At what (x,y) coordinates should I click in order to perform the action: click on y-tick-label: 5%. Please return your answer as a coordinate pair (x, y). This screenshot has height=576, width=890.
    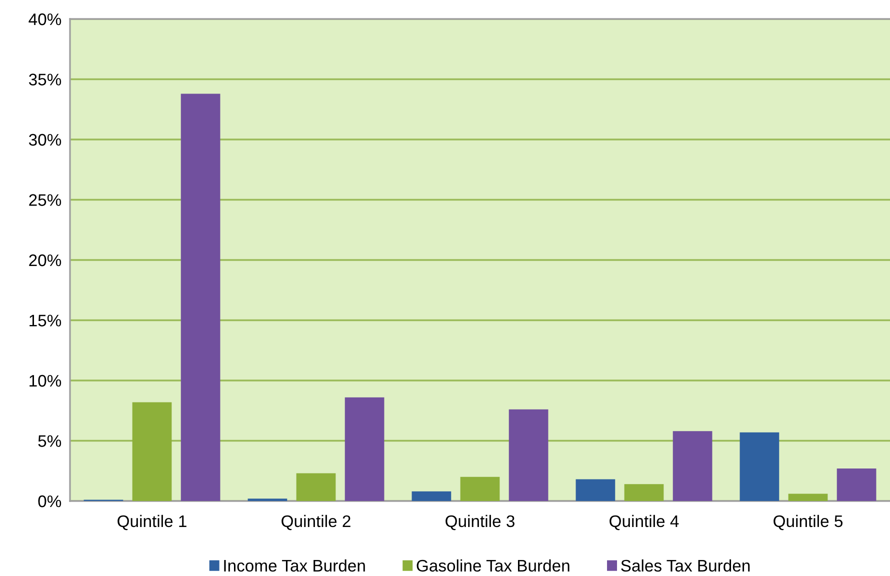
    Looking at the image, I should click on (50, 441).